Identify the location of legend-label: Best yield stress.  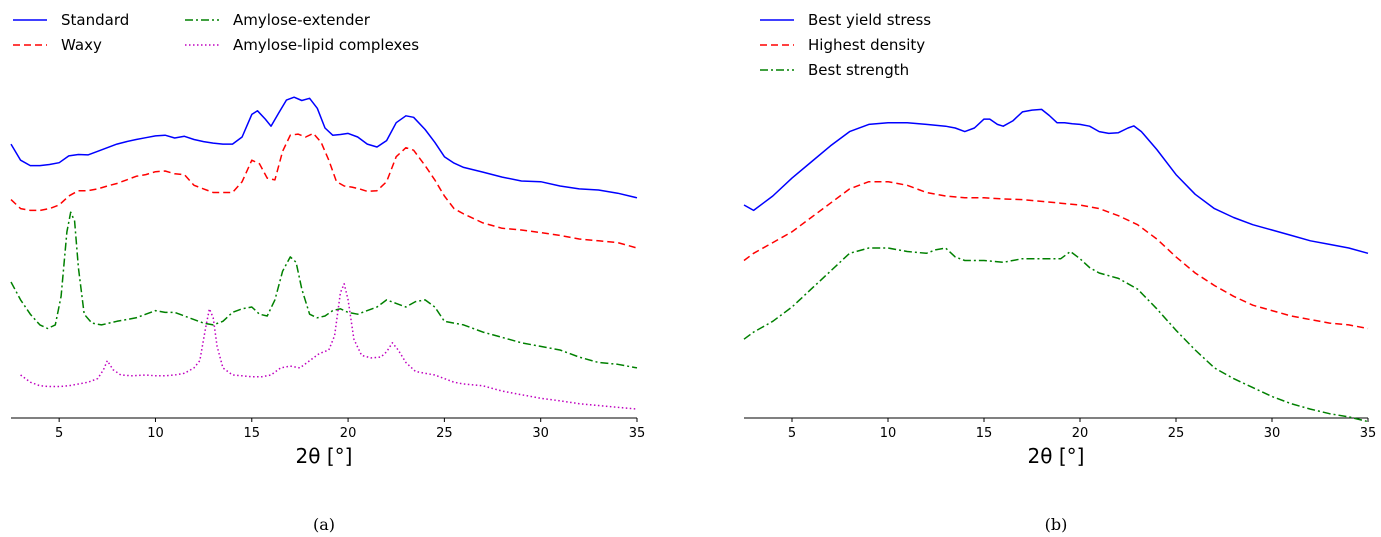
(869, 20).